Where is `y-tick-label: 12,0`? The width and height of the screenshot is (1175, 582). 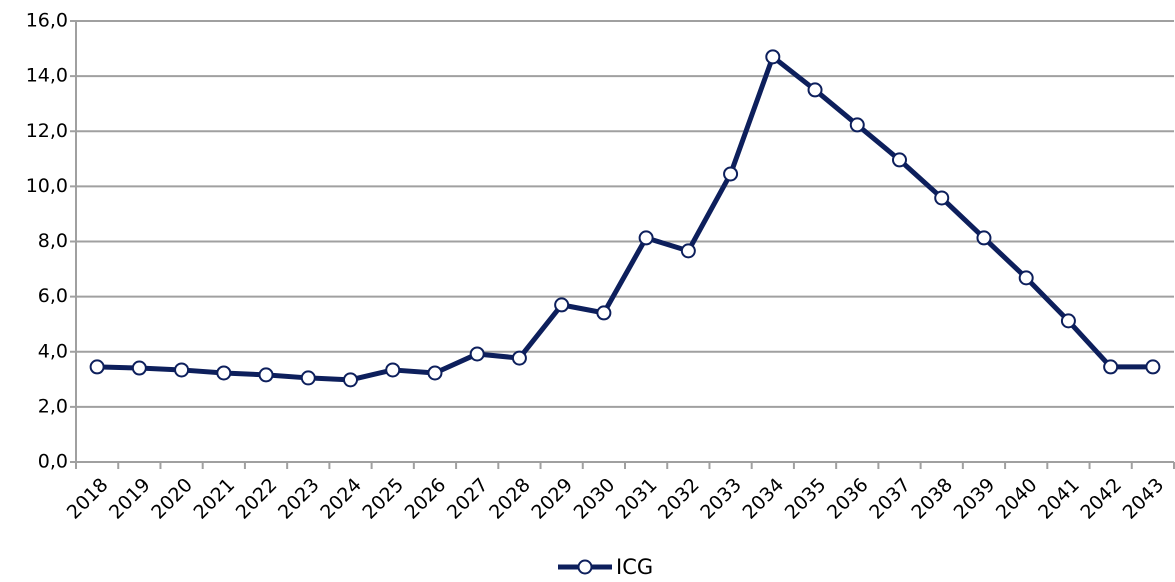 y-tick-label: 12,0 is located at coordinates (47, 131).